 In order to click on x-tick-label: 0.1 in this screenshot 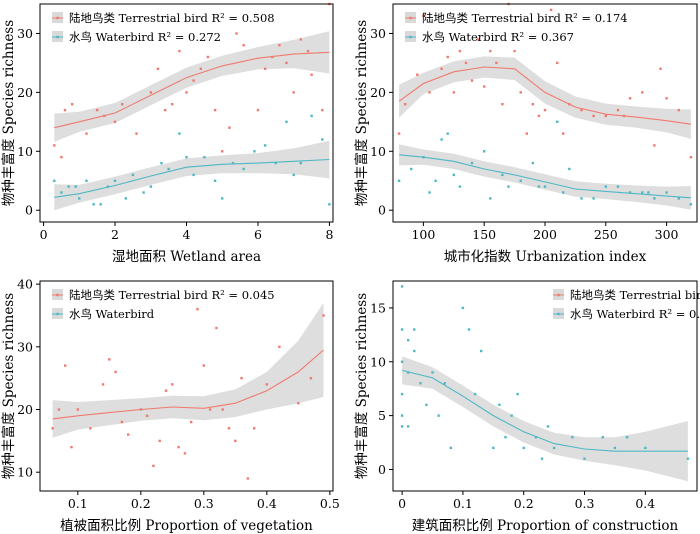, I will do `click(78, 503)`.